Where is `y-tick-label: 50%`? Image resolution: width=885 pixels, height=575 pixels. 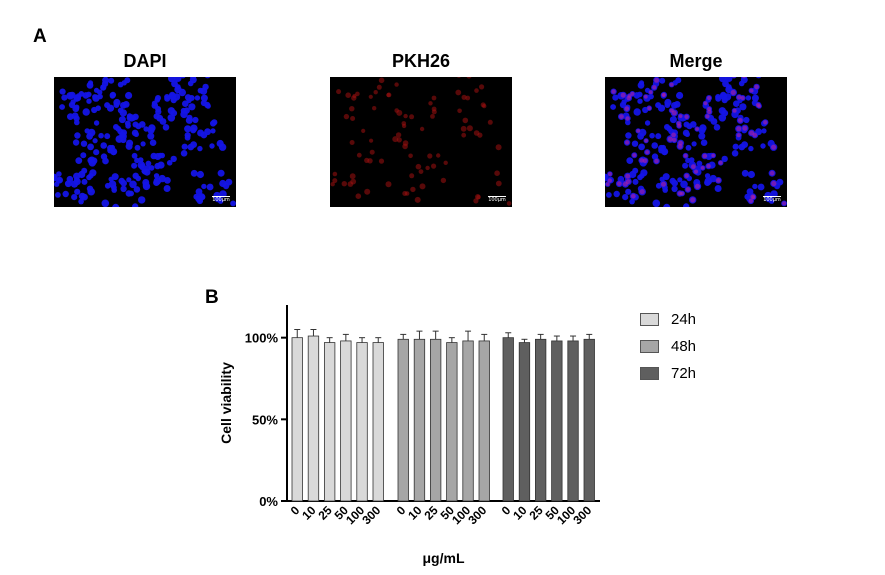 y-tick-label: 50% is located at coordinates (265, 419).